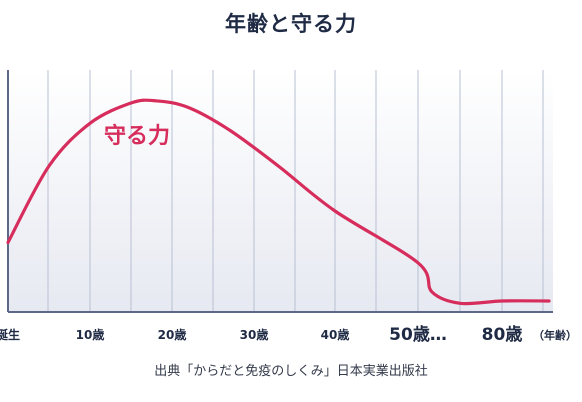 This screenshot has width=582, height=402. What do you see at coordinates (172, 334) in the screenshot?
I see `x-tick-label: 20歳` at bounding box center [172, 334].